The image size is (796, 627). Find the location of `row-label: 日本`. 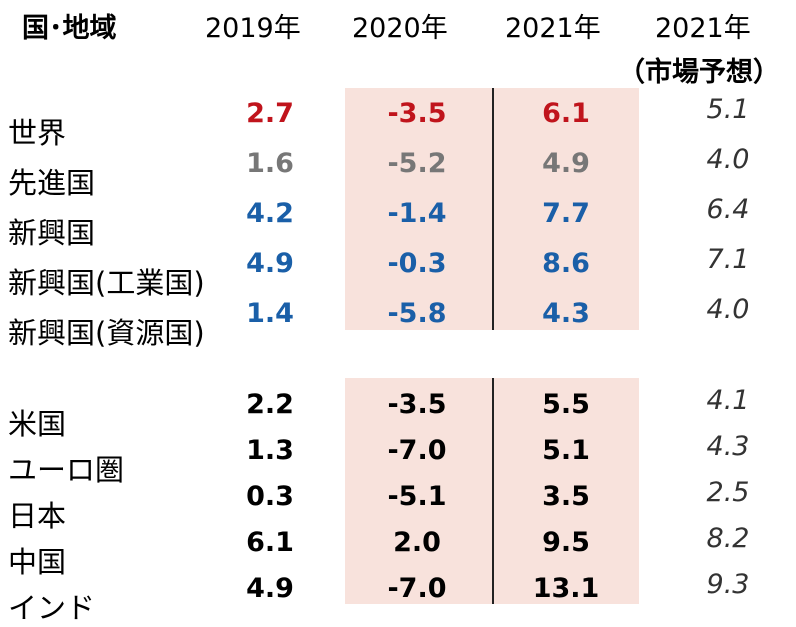

row-label: 日本 is located at coordinates (37, 516).